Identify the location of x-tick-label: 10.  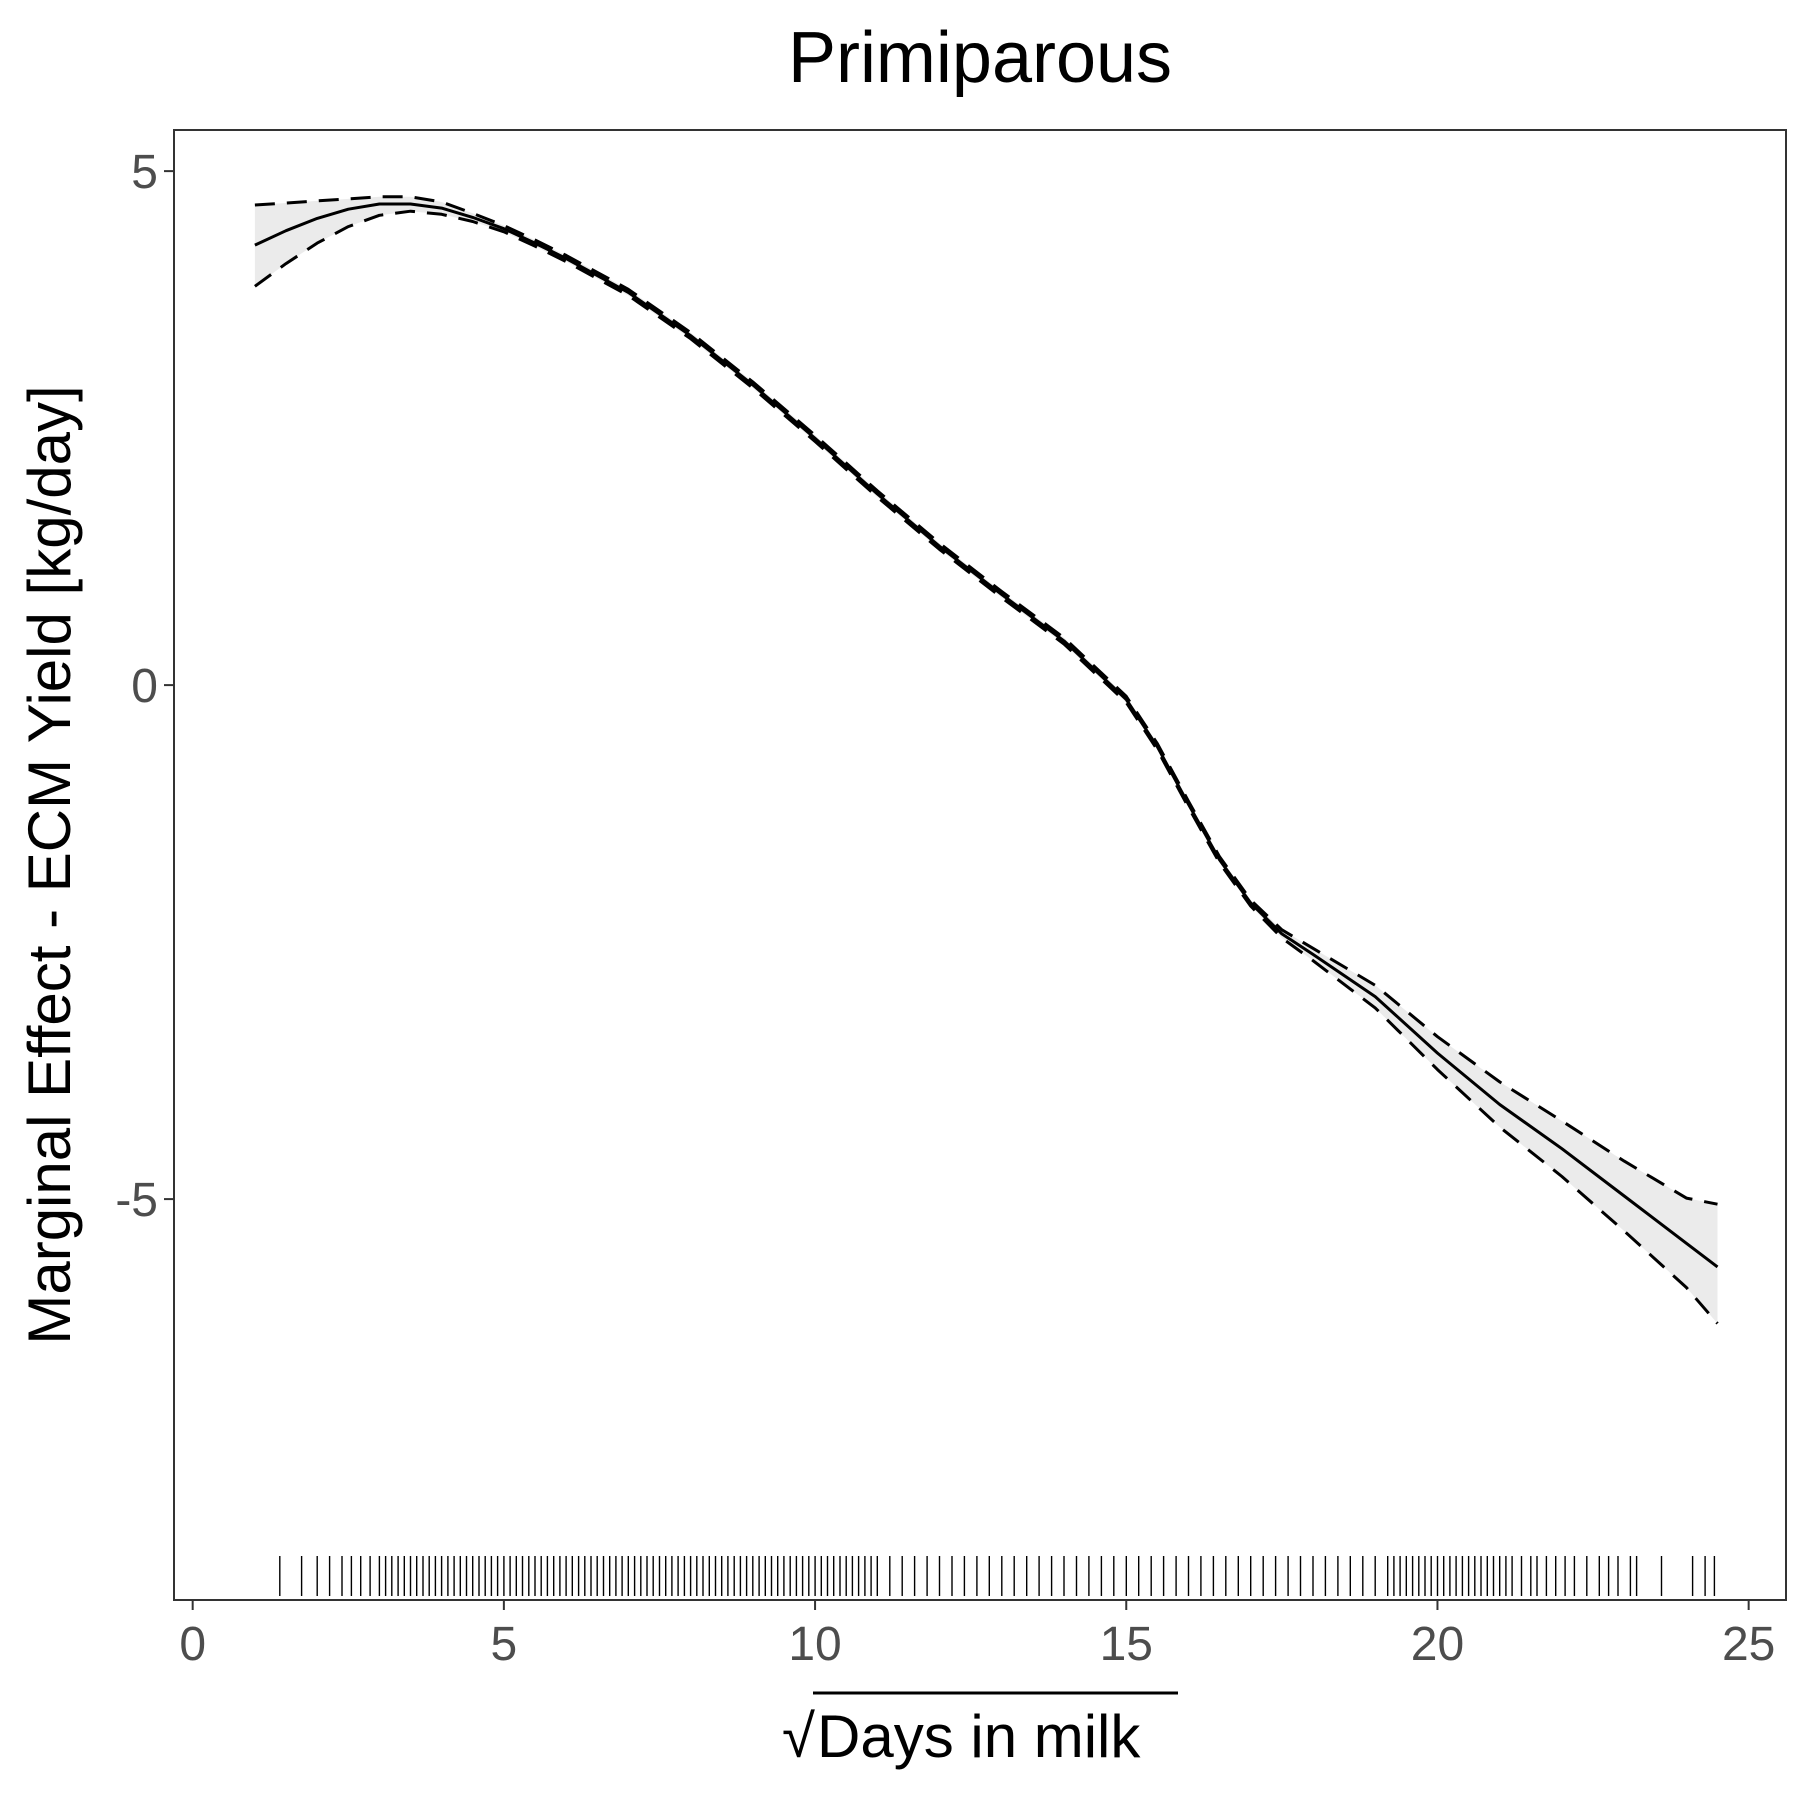
(814, 1644).